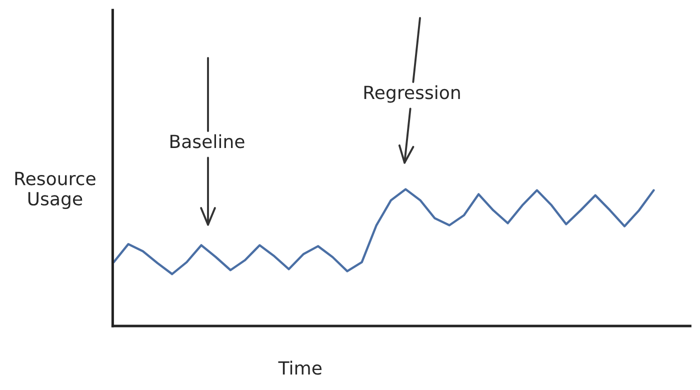 The width and height of the screenshot is (700, 390). What do you see at coordinates (300, 367) in the screenshot?
I see `x-axis-title: Time` at bounding box center [300, 367].